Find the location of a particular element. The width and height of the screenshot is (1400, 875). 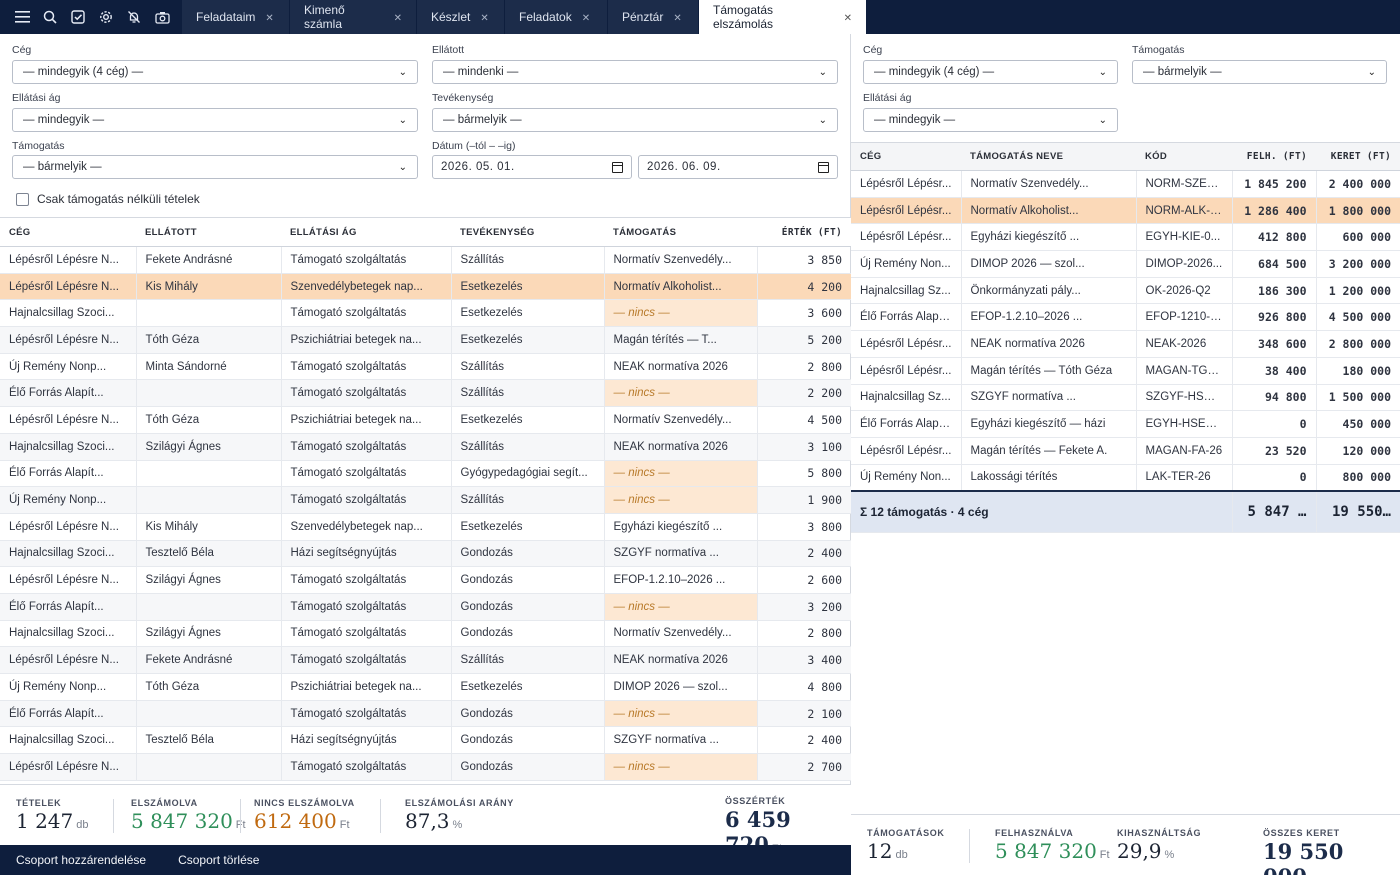

ellatasi-ag-label: Ellátási ág is located at coordinates (36, 98).